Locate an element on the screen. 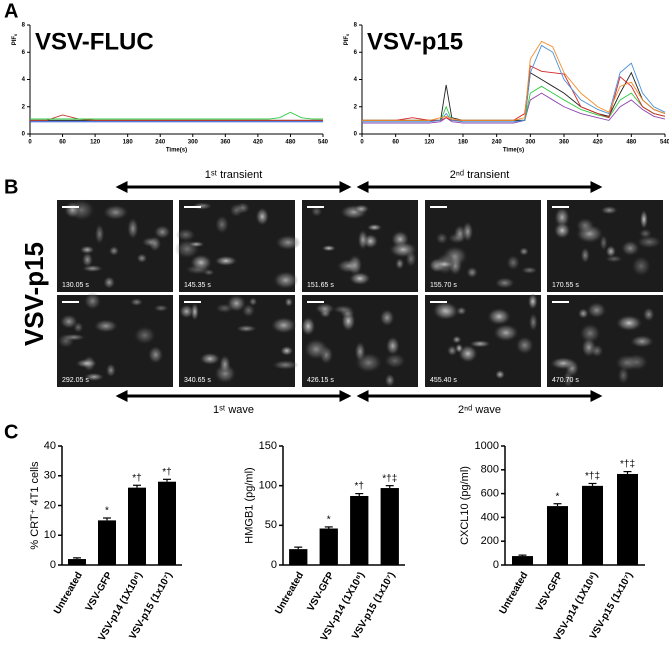 The image size is (669, 647). y-tick-label: 150 is located at coordinates (268, 446).